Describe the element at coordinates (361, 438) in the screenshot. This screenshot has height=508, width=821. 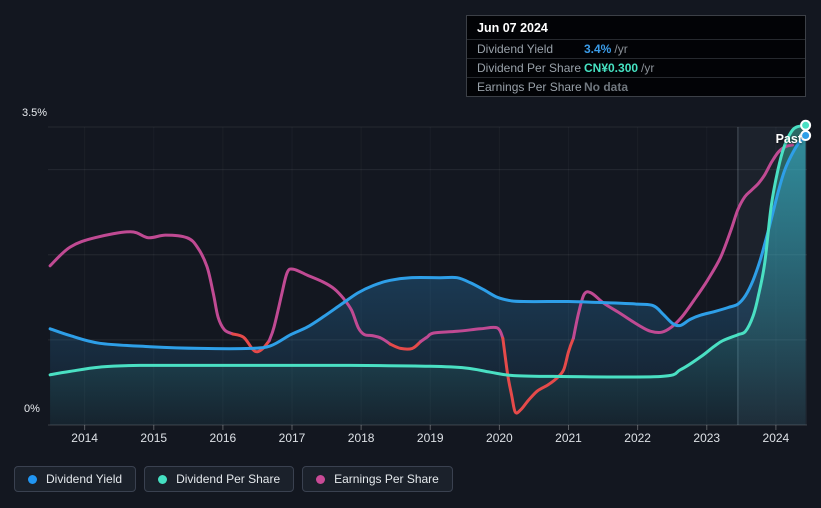
I see `x-axis-label-2018: 2018` at that location.